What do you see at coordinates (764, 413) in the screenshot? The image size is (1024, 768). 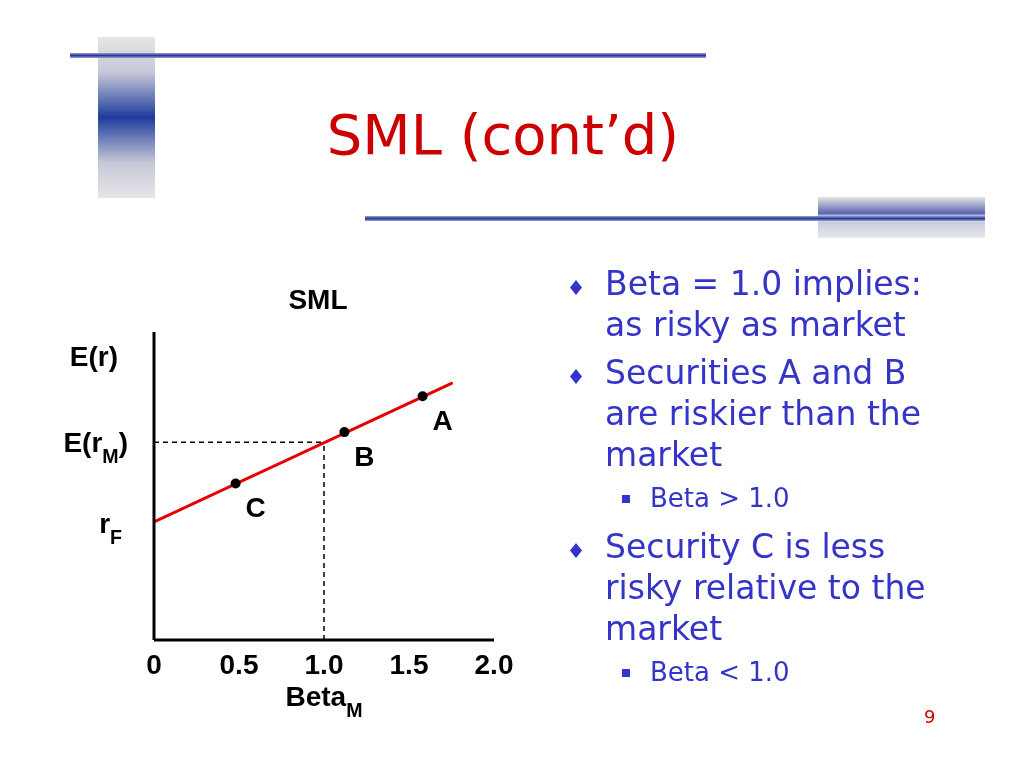 I see `text: Securities A and B are riskier than the market` at bounding box center [764, 413].